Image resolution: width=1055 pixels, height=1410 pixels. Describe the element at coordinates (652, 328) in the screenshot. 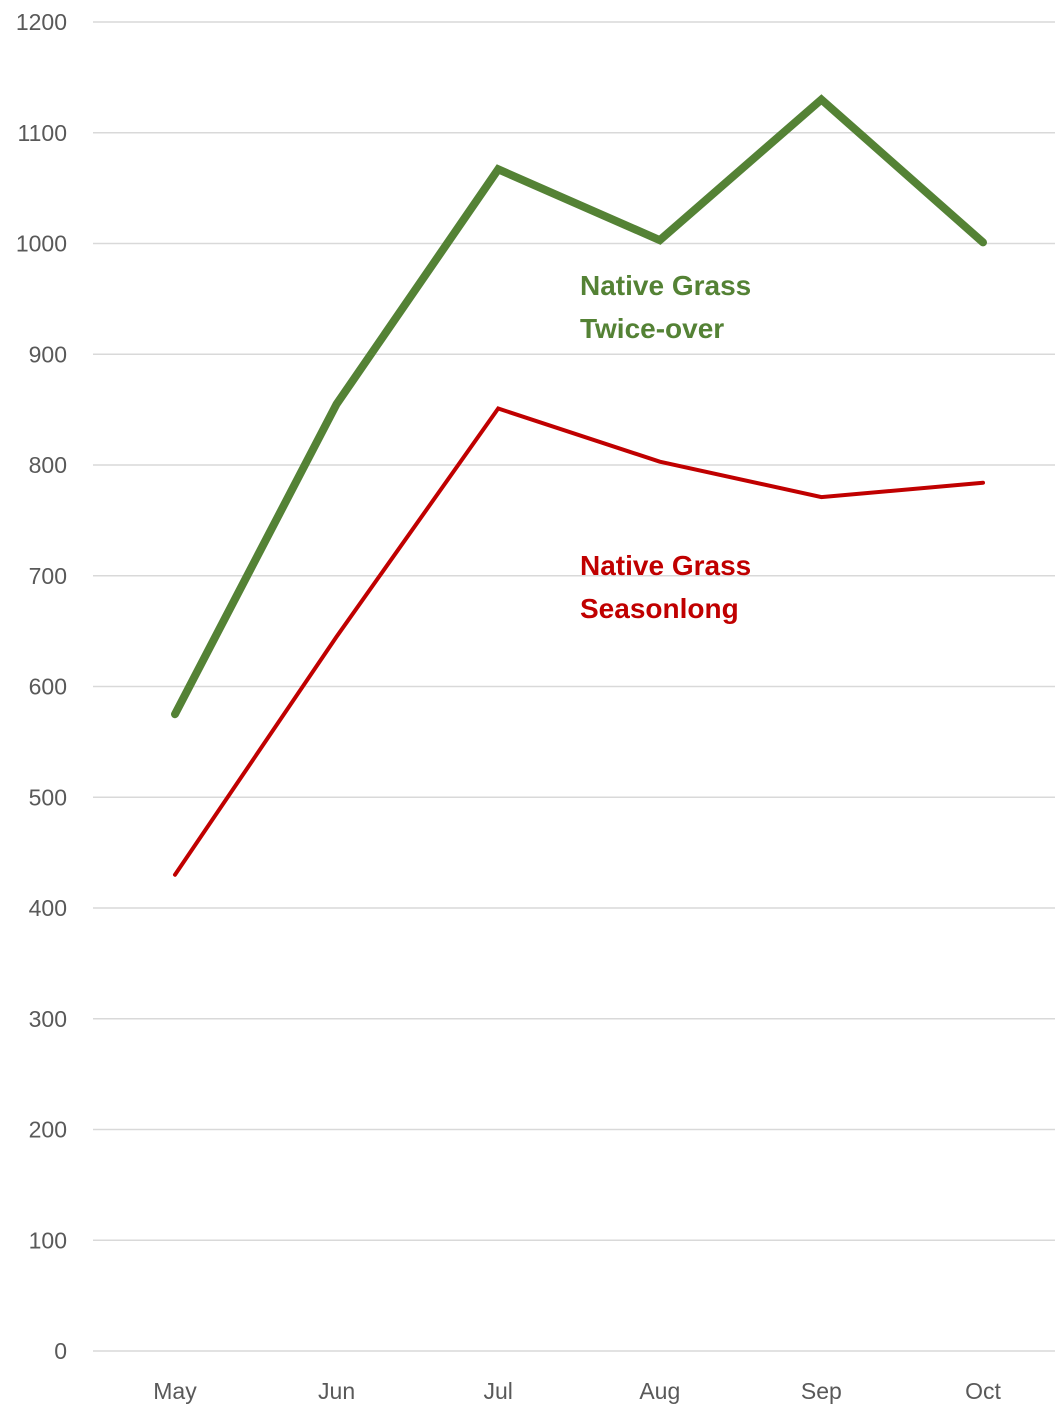

I see `series-label: Twice-over` at that location.